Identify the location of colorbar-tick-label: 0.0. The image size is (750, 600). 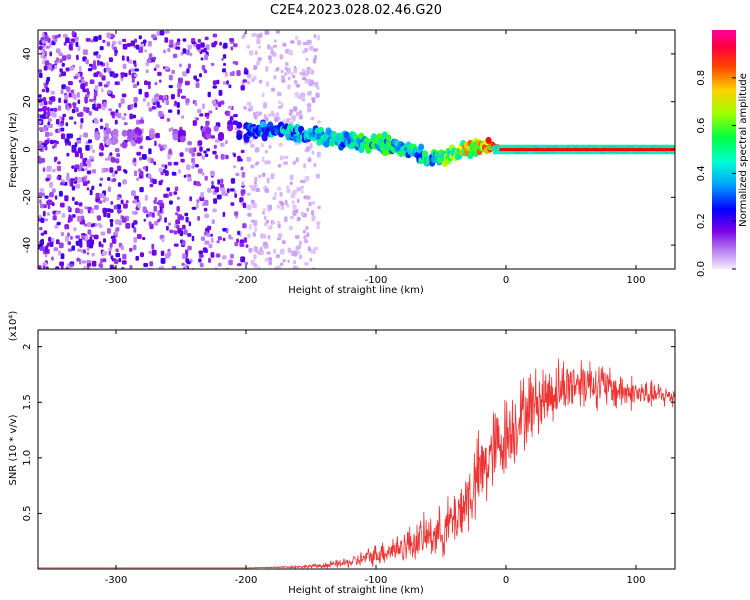
(701, 269).